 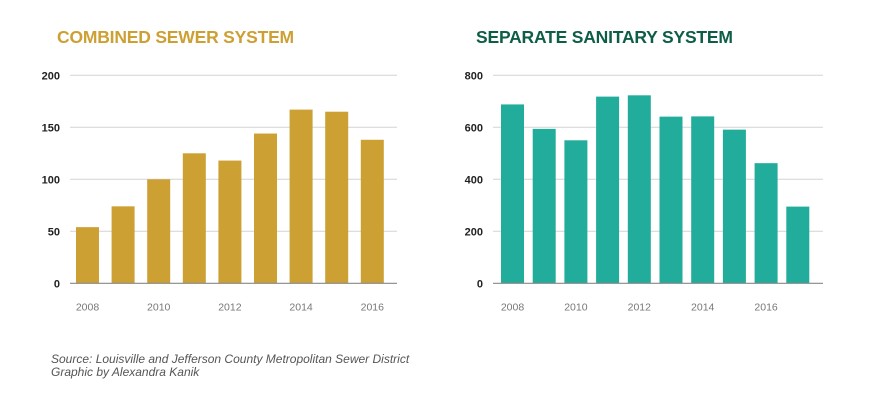 I want to click on separate-bar-2008, so click(x=512, y=194).